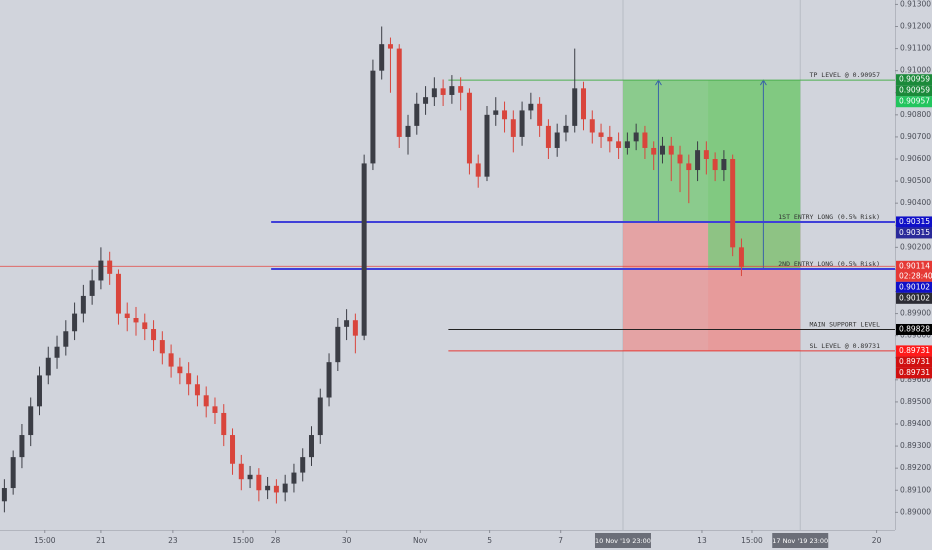 Image resolution: width=932 pixels, height=550 pixels. What do you see at coordinates (915, 313) in the screenshot?
I see `y-tick-label: 0.89900` at bounding box center [915, 313].